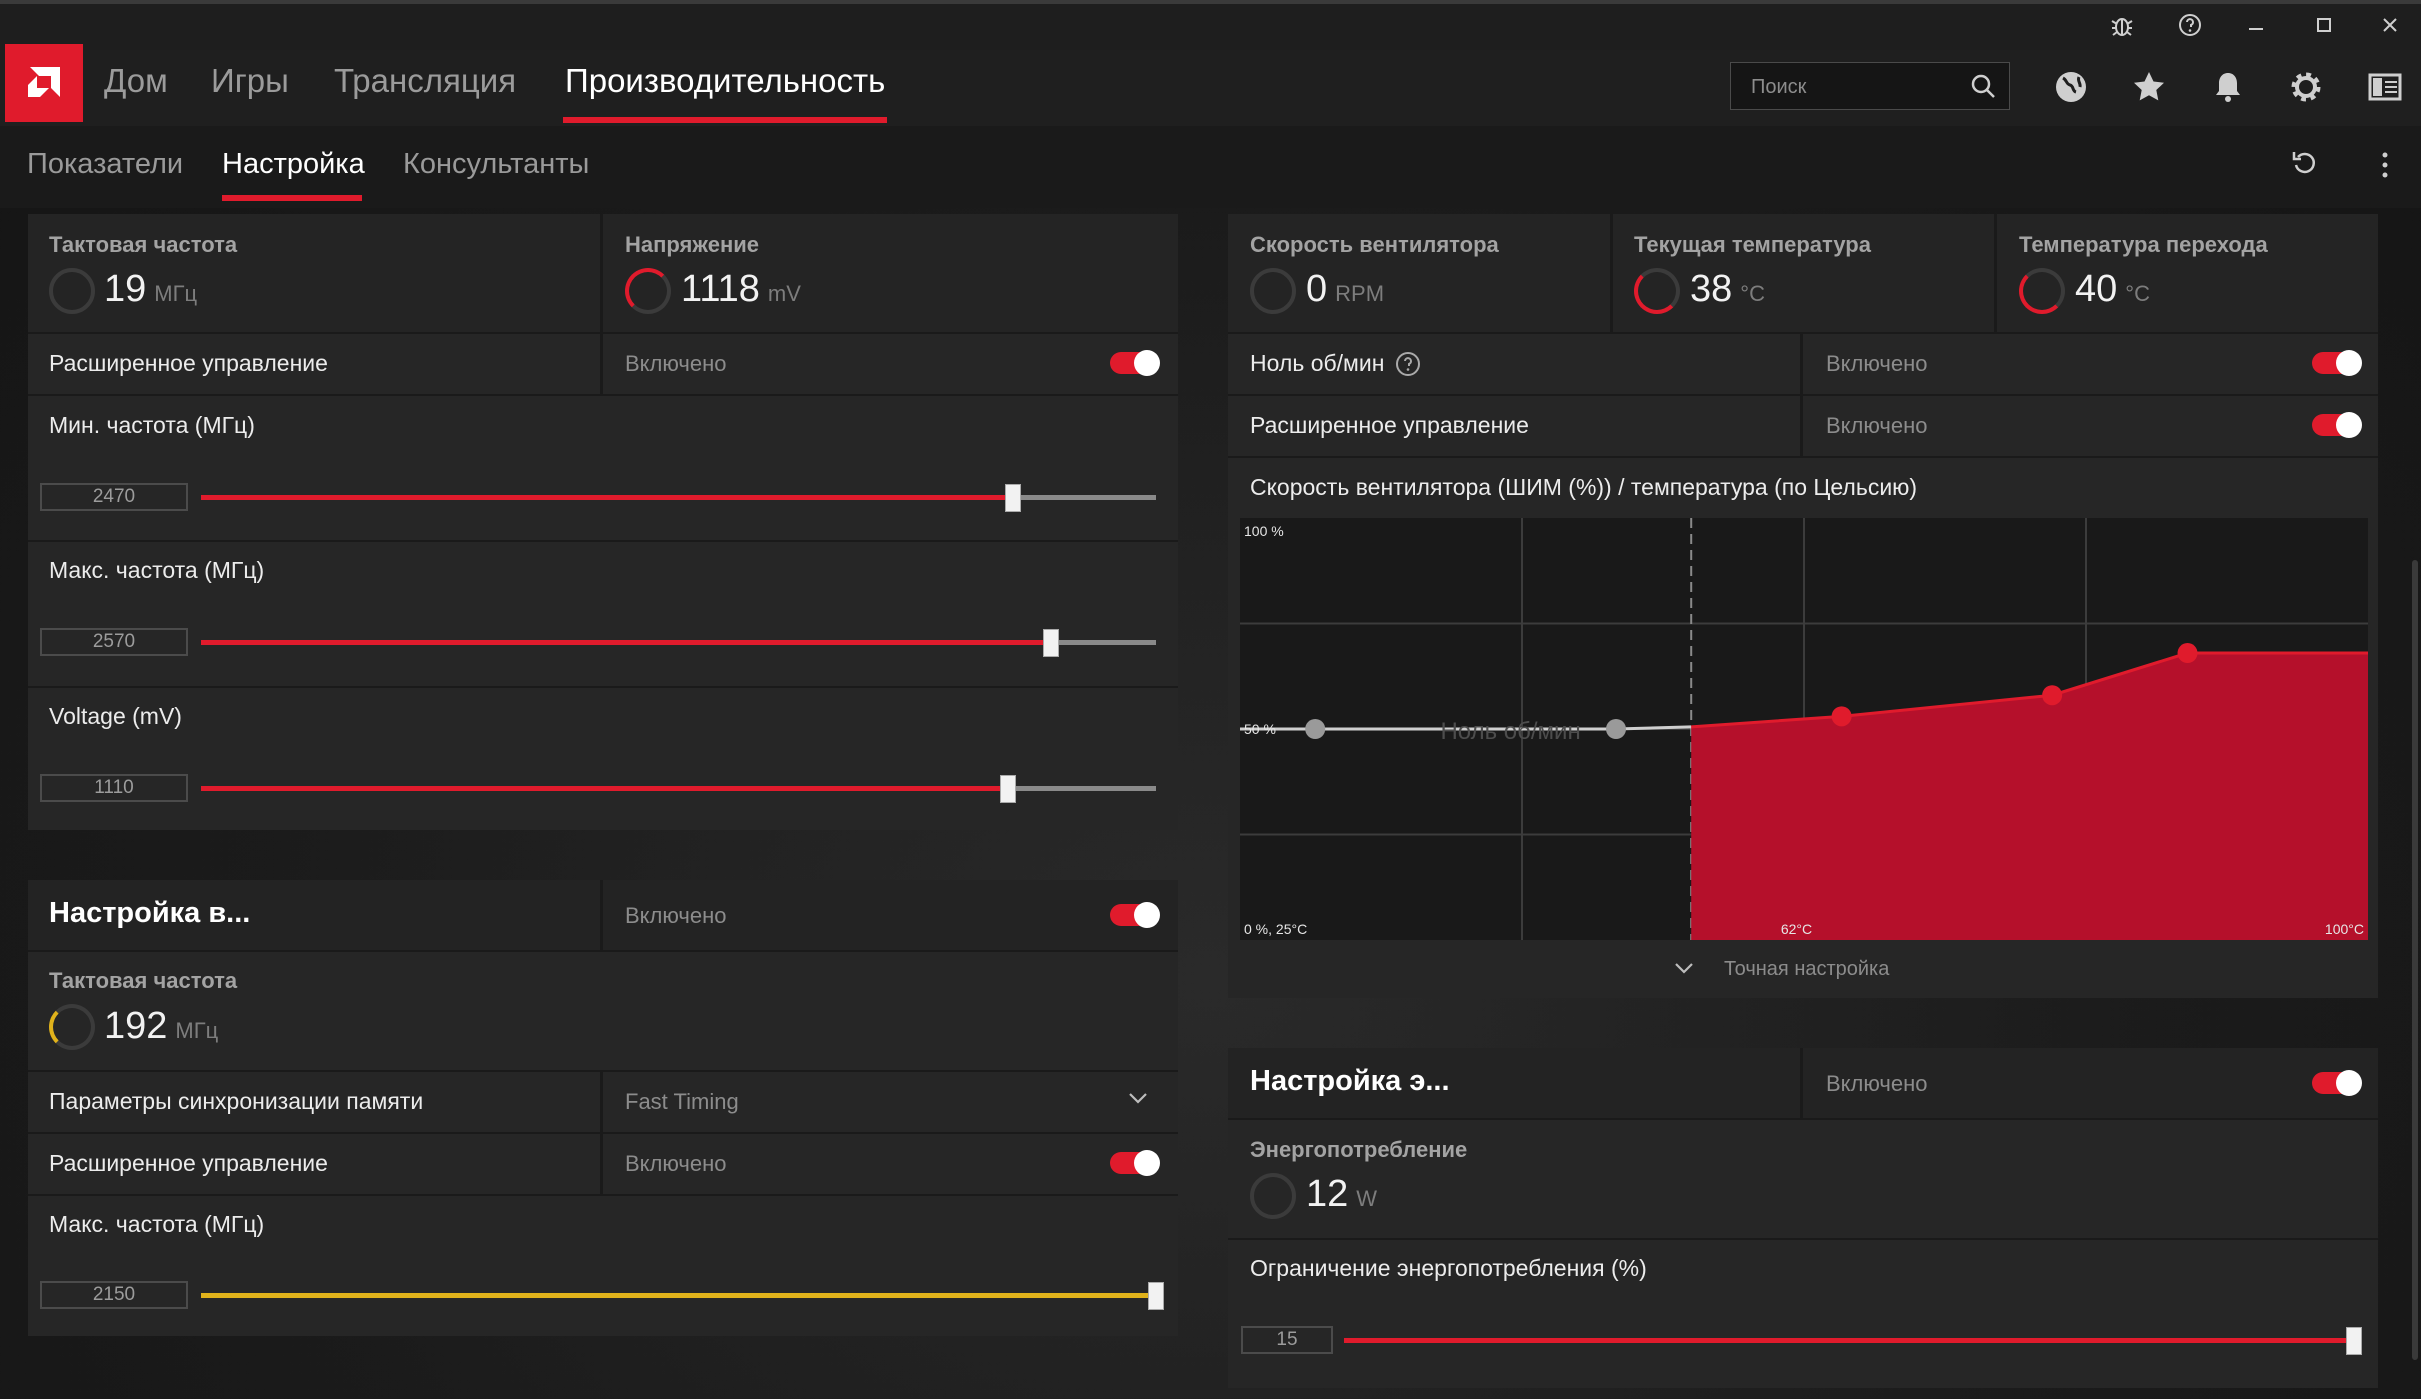 The width and height of the screenshot is (2421, 1399). What do you see at coordinates (603, 571) in the screenshot?
I see `max-freq-row` at bounding box center [603, 571].